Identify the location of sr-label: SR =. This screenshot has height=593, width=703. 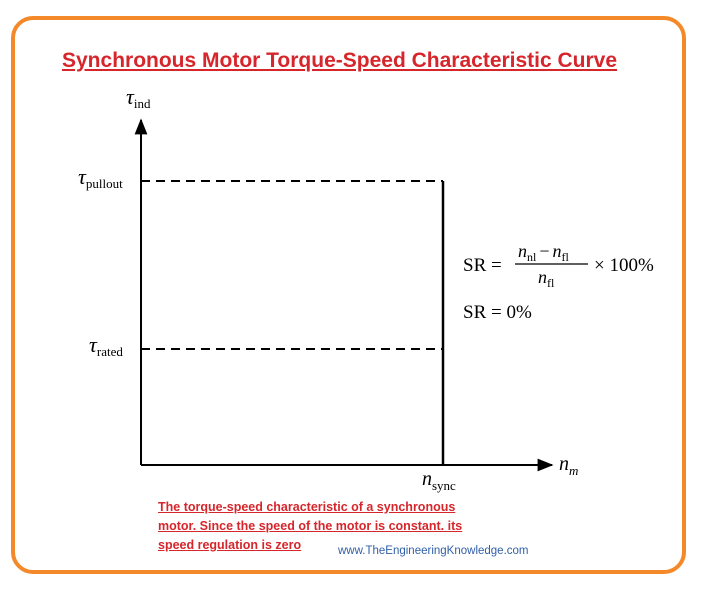
(482, 265).